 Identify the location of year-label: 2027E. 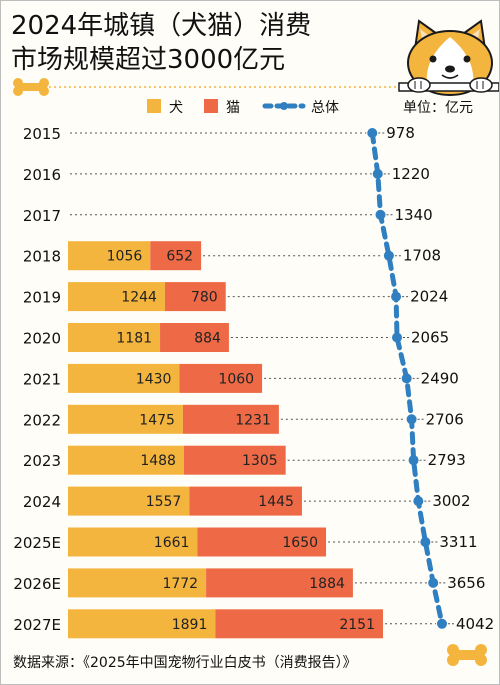
(37, 625).